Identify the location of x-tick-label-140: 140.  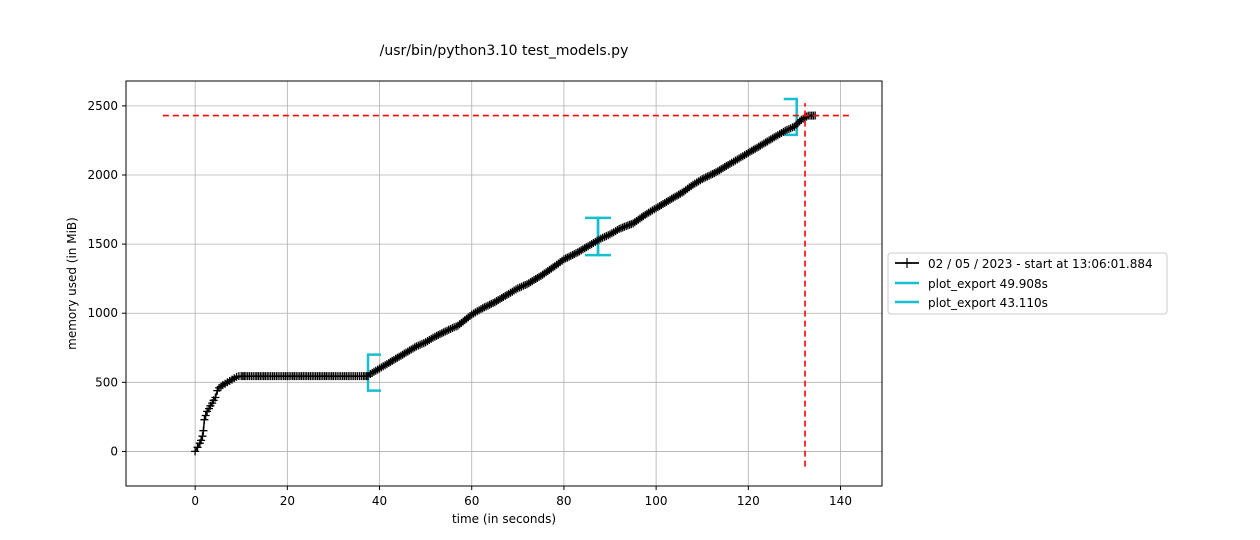
(840, 501).